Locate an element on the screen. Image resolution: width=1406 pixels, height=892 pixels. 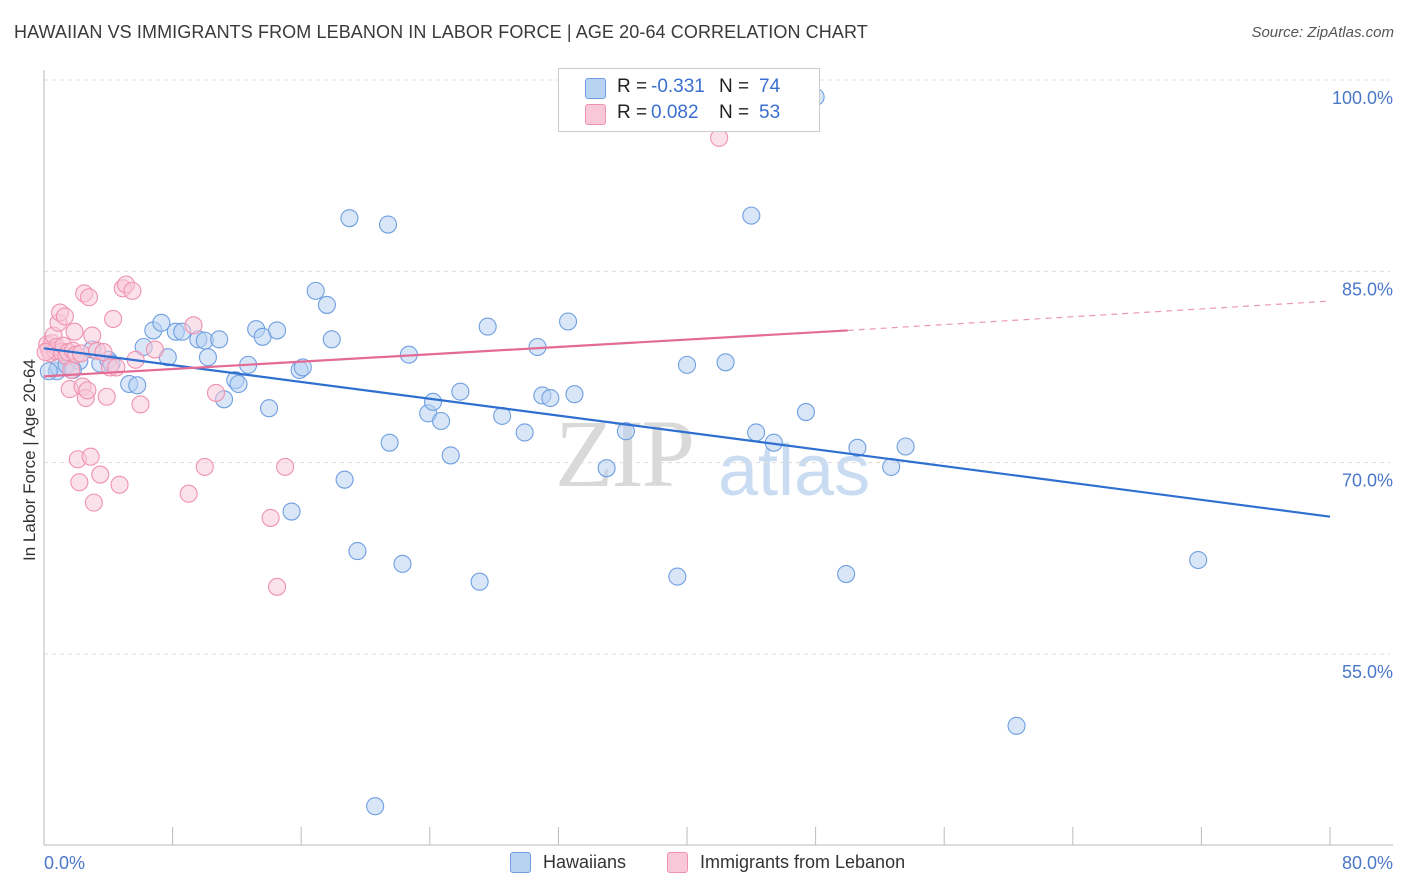
series-label-hawaiians: Hawaiians is located at coordinates (585, 862).